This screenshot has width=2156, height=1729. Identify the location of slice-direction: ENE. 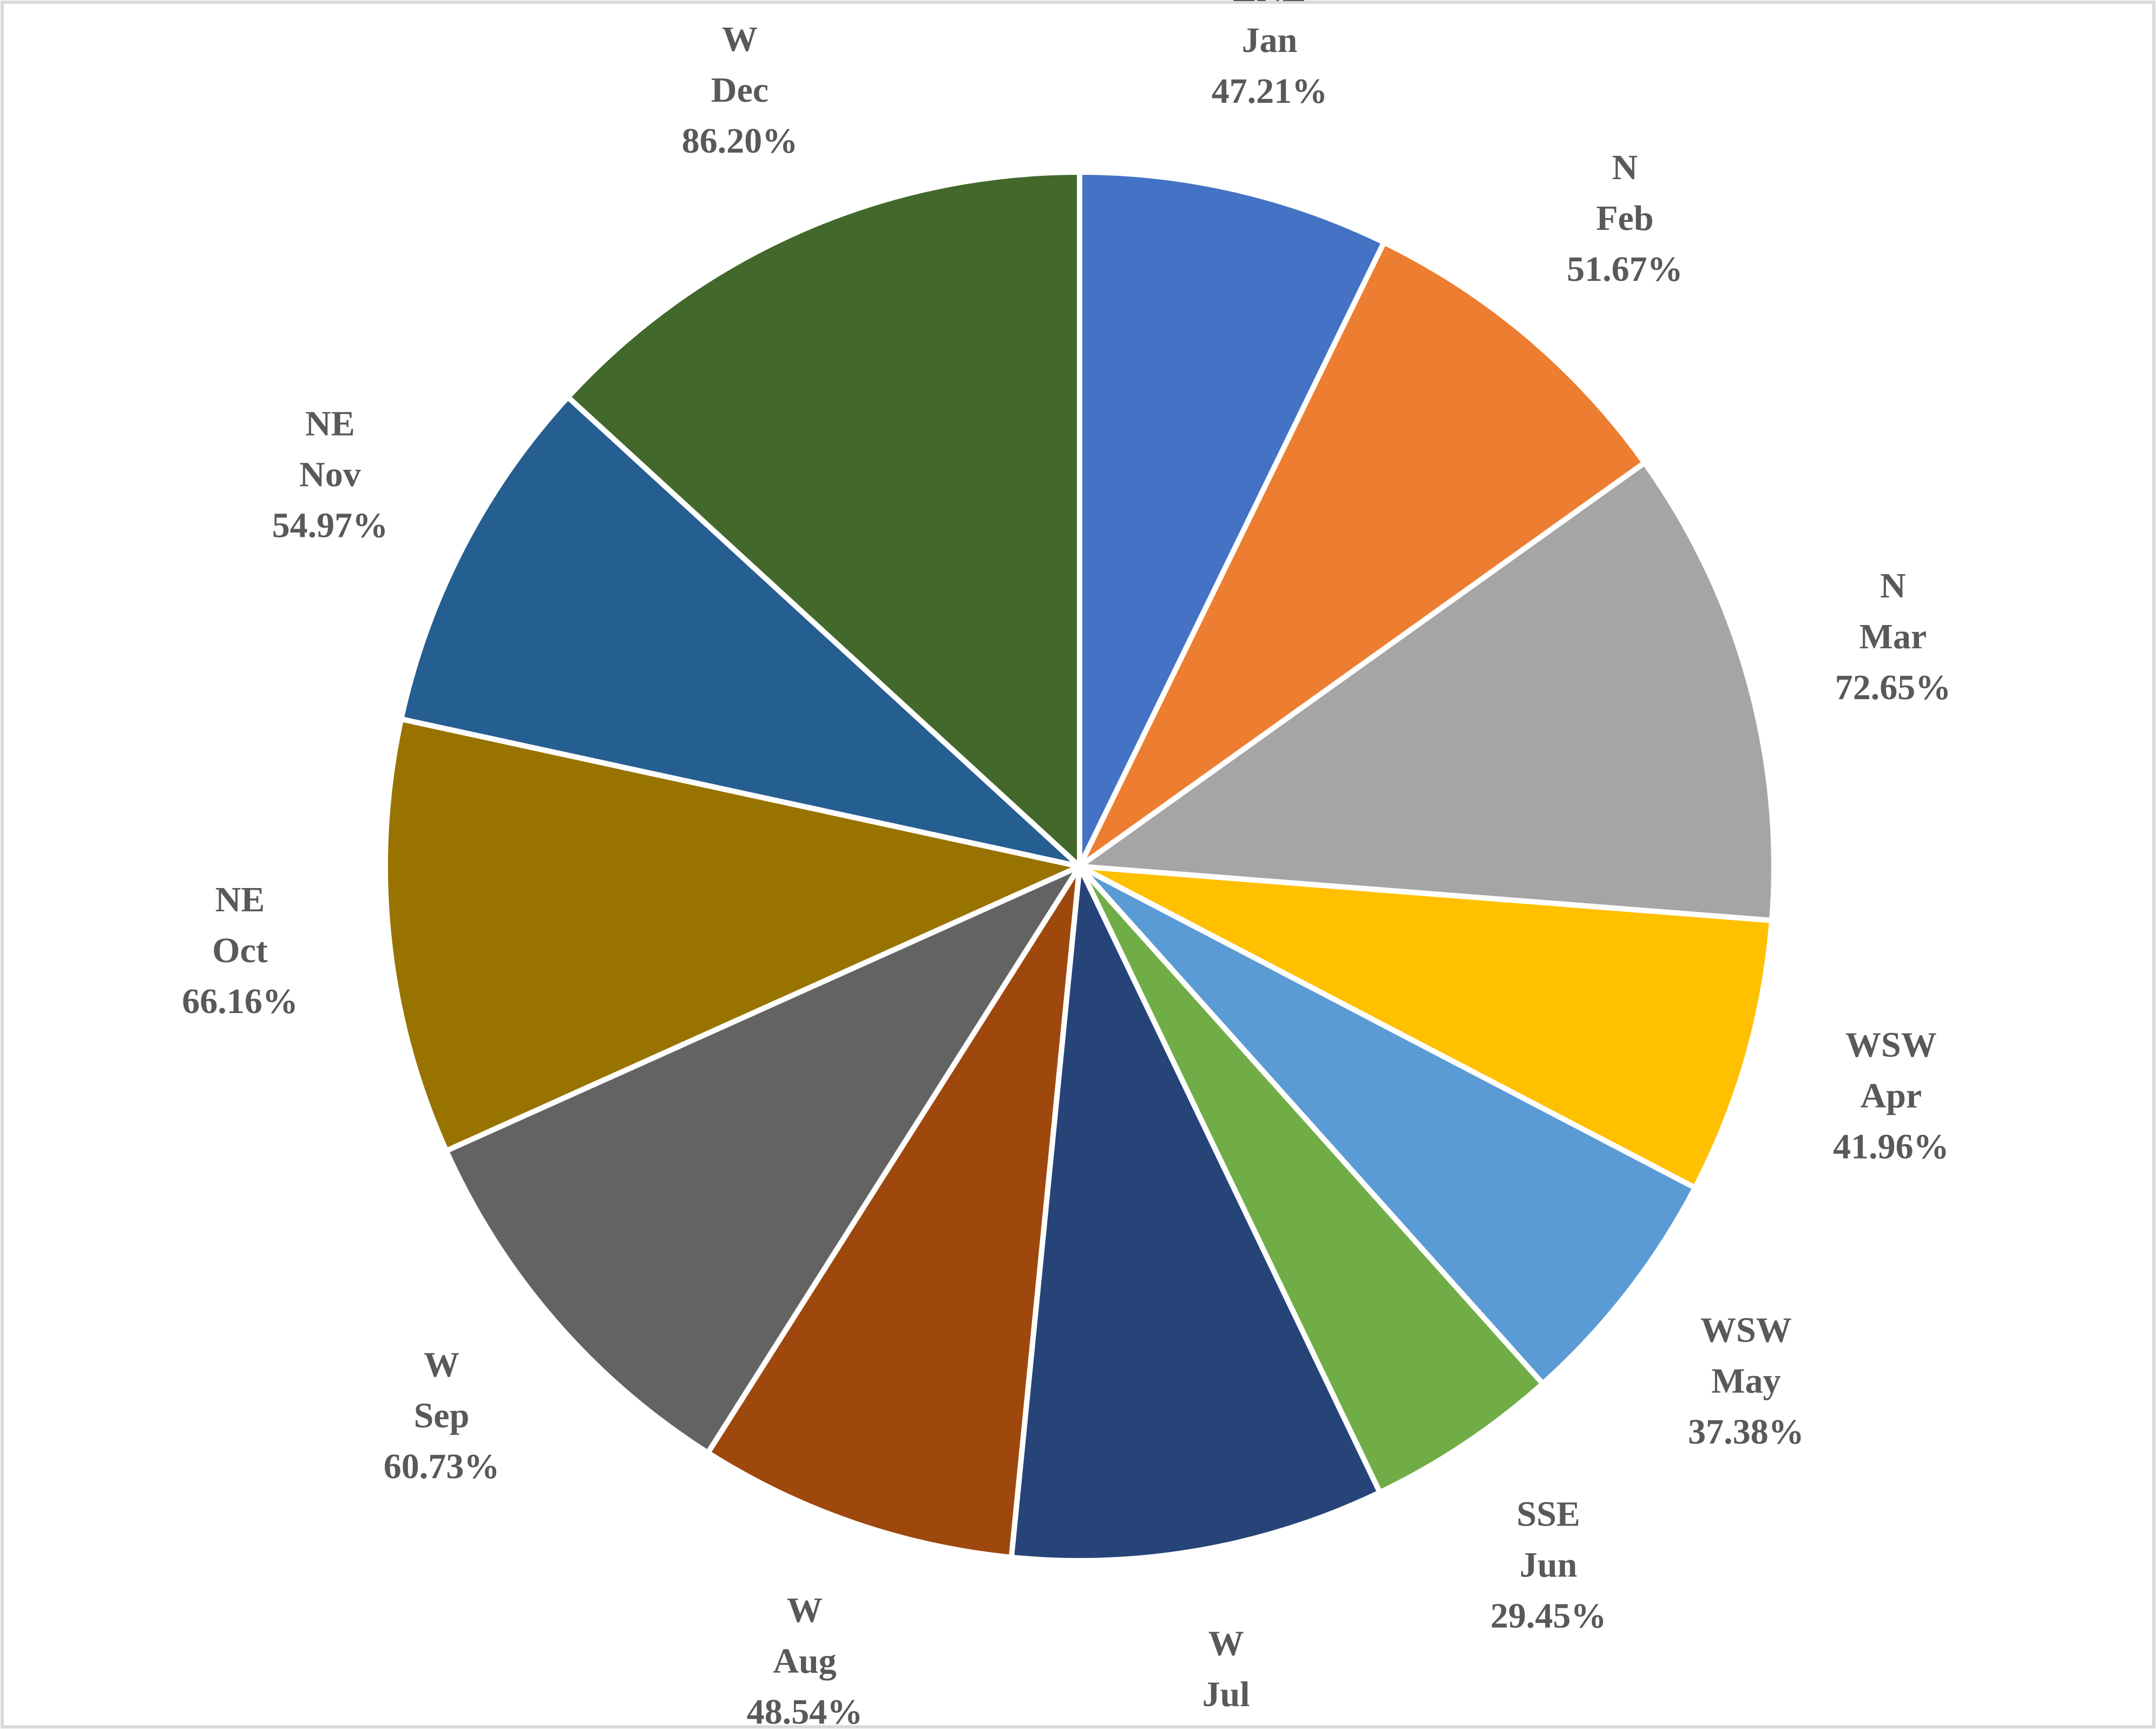
(1269, 4).